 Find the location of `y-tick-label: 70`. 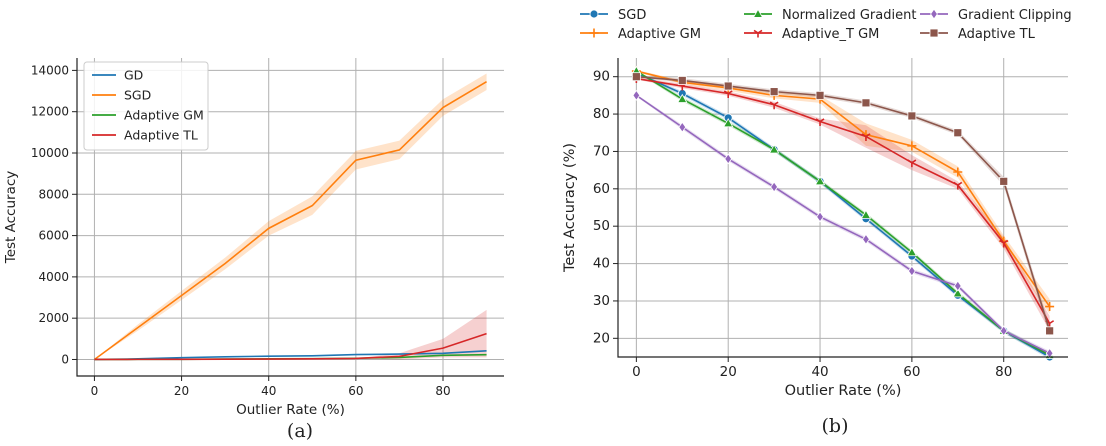

y-tick-label: 70 is located at coordinates (601, 151).